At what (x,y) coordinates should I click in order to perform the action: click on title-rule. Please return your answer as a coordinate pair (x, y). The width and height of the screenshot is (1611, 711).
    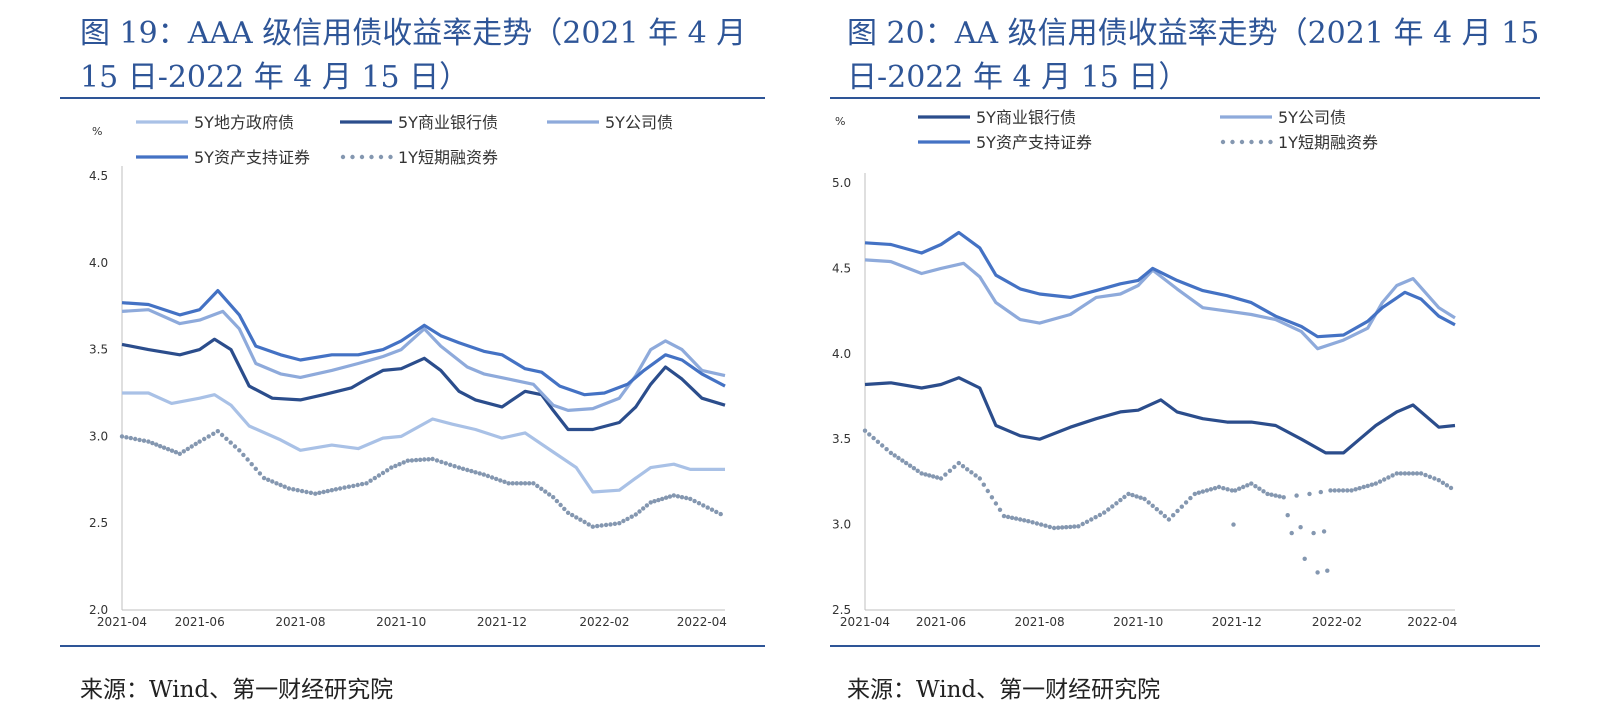
    Looking at the image, I should click on (1185, 98).